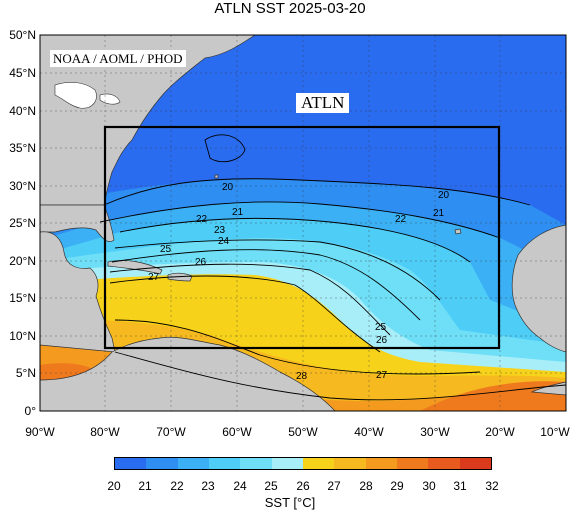 This screenshot has height=512, width=580. What do you see at coordinates (180, 277) in the screenshot?
I see `hispaniola-land` at bounding box center [180, 277].